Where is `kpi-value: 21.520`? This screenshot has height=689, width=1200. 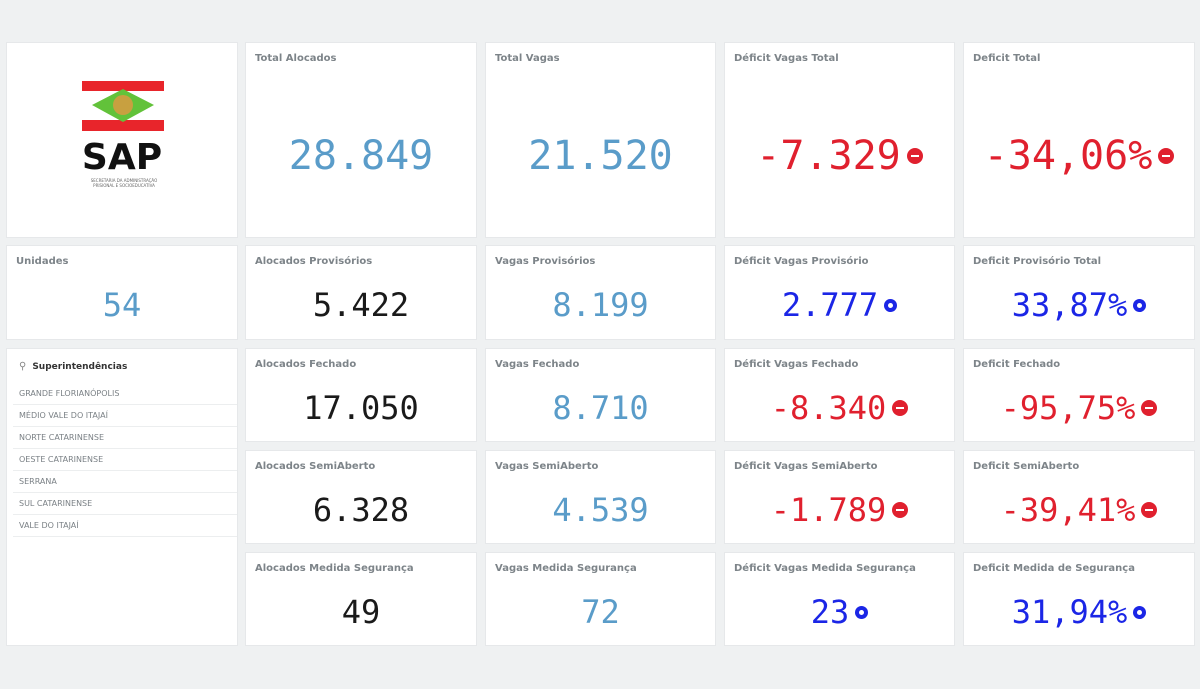
kpi-value: 21.520 is located at coordinates (600, 156).